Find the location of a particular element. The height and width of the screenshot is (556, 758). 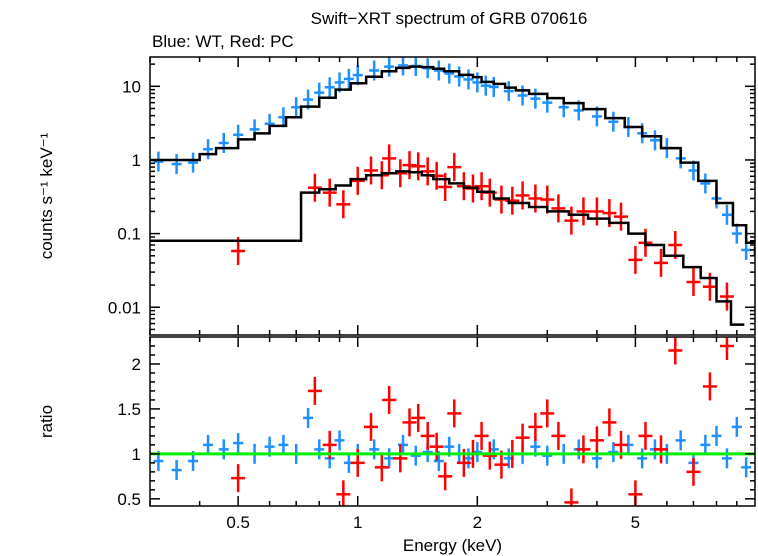

chart-subtitle: Blue: WT, Red: PC is located at coordinates (223, 41).